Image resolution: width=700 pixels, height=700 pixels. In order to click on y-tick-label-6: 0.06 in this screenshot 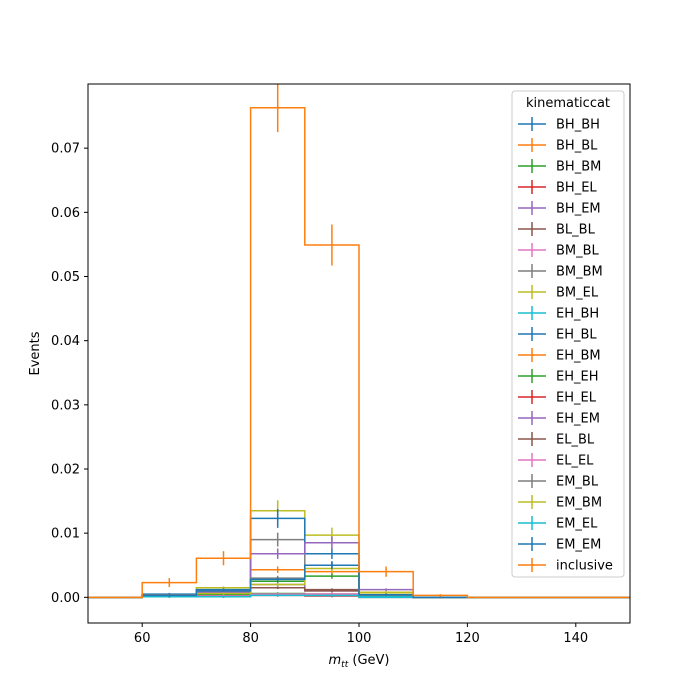, I will do `click(65, 213)`.